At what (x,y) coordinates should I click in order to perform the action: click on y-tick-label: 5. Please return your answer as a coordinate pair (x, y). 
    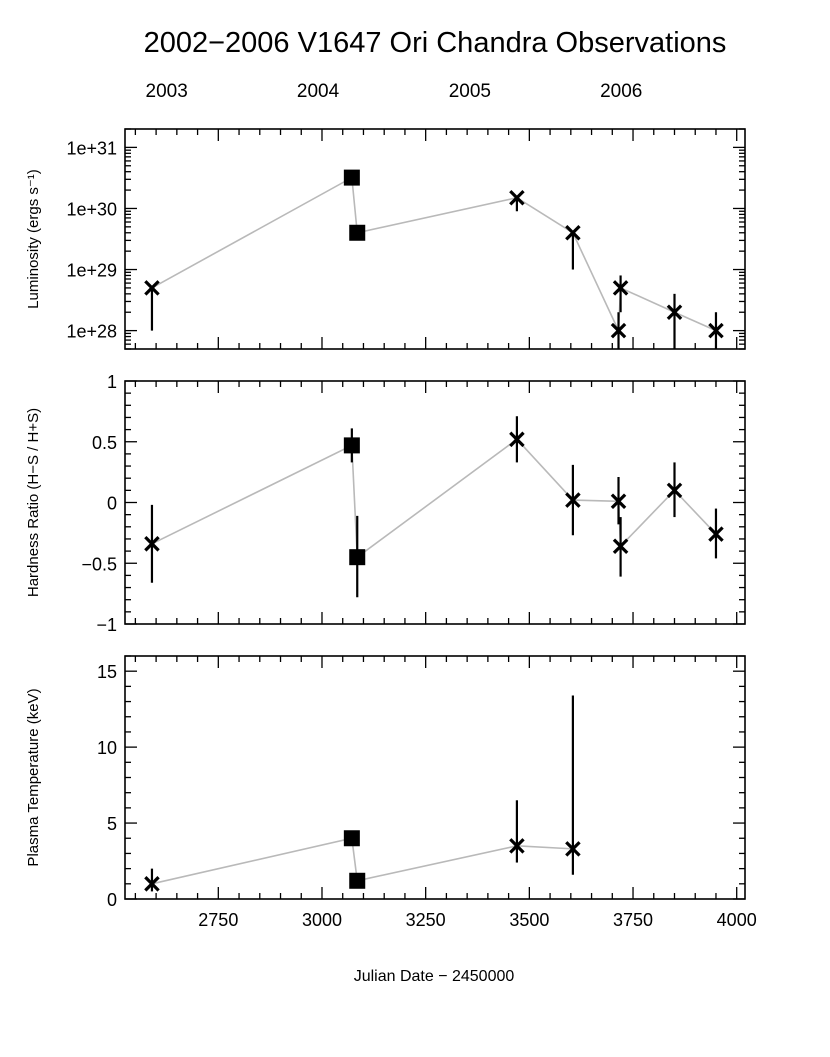
    Looking at the image, I should click on (112, 824).